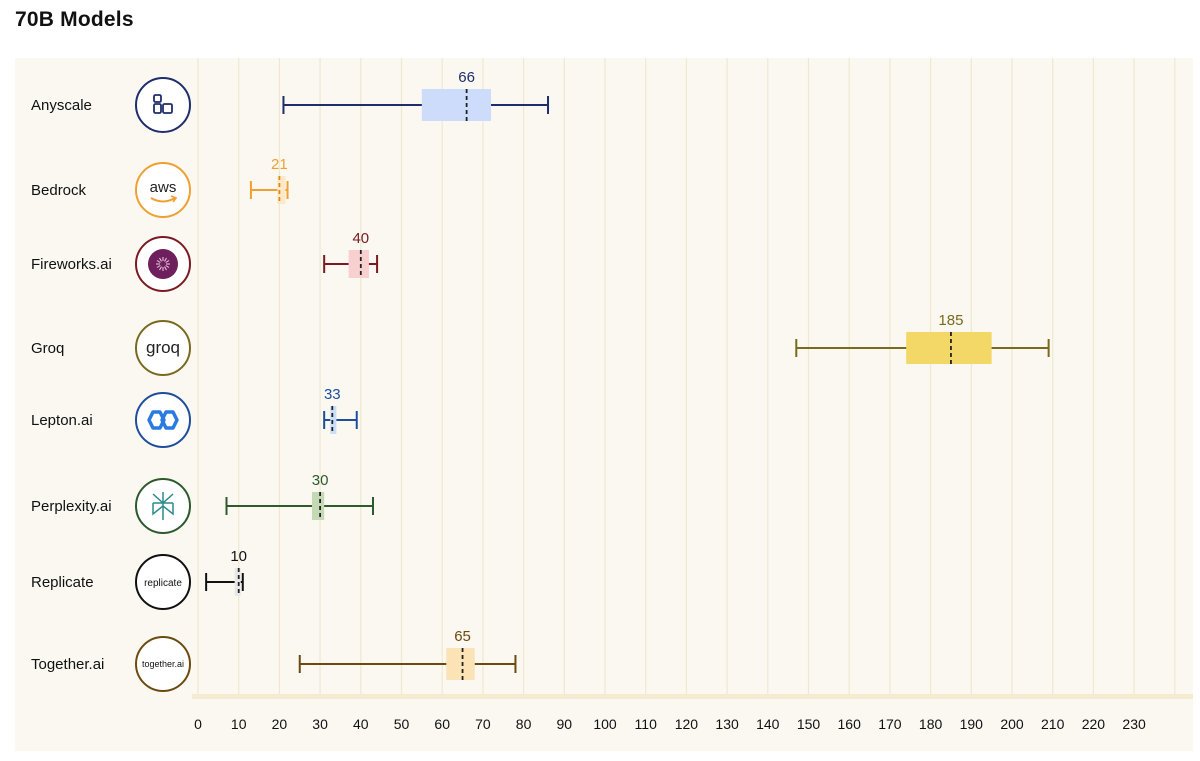  What do you see at coordinates (605, 724) in the screenshot?
I see `x-tick-label: 100` at bounding box center [605, 724].